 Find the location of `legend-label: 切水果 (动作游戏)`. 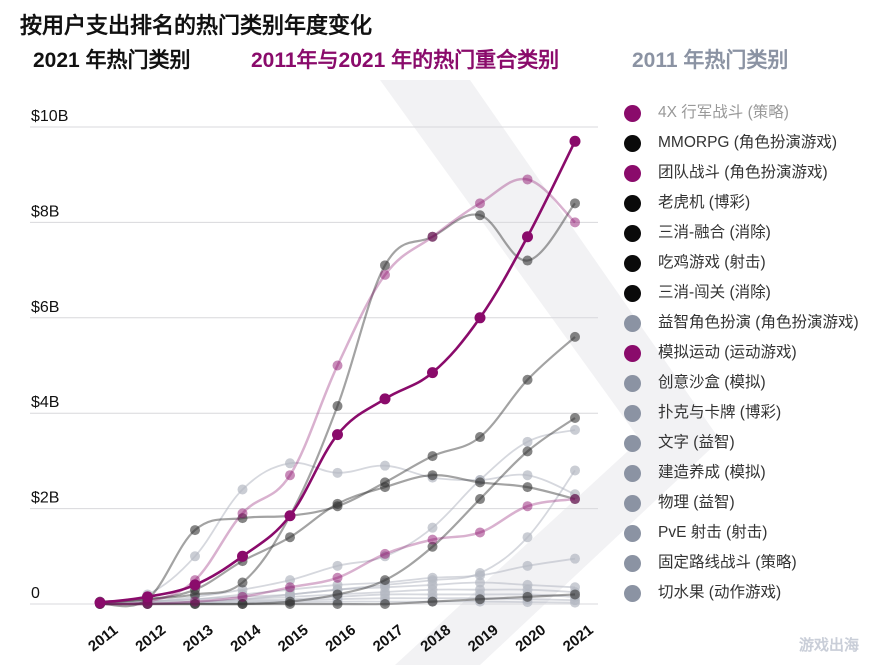

legend-label: 切水果 (动作游戏) is located at coordinates (720, 592).